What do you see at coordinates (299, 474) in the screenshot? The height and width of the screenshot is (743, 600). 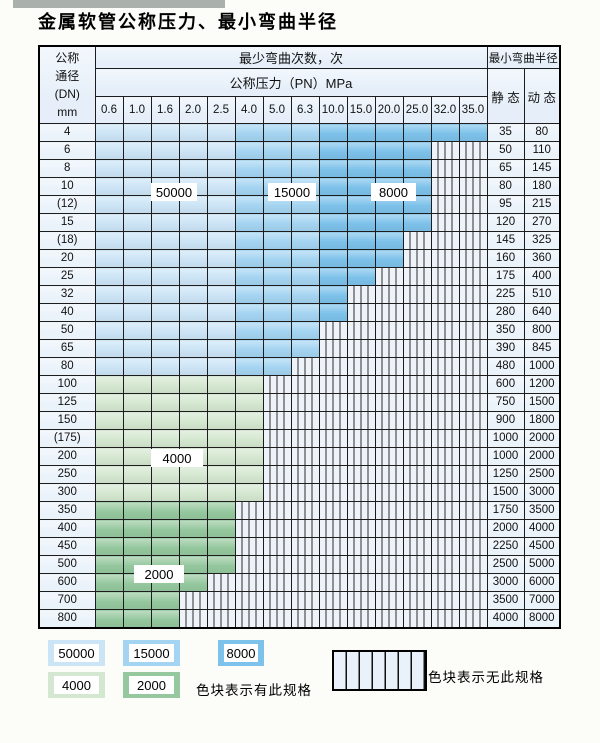 I see `table-row: 250 1250 2500` at bounding box center [299, 474].